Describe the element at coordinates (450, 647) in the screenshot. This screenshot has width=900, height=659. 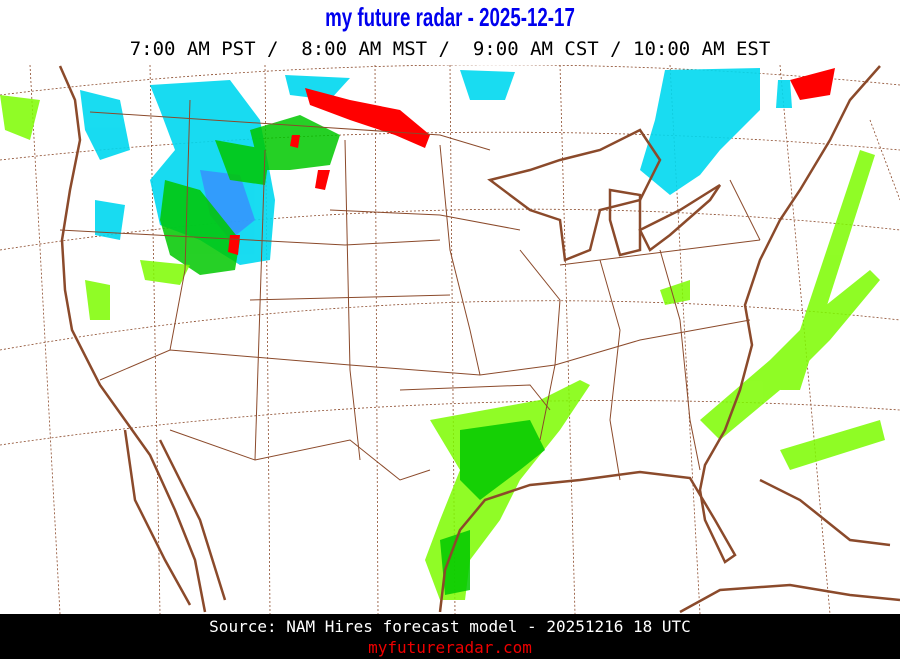
I see `site-link: myfutureradar.com` at that location.